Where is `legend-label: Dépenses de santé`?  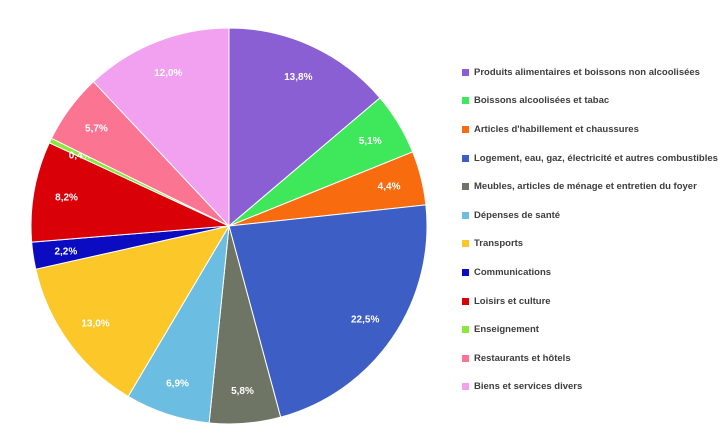 legend-label: Dépenses de santé is located at coordinates (517, 215).